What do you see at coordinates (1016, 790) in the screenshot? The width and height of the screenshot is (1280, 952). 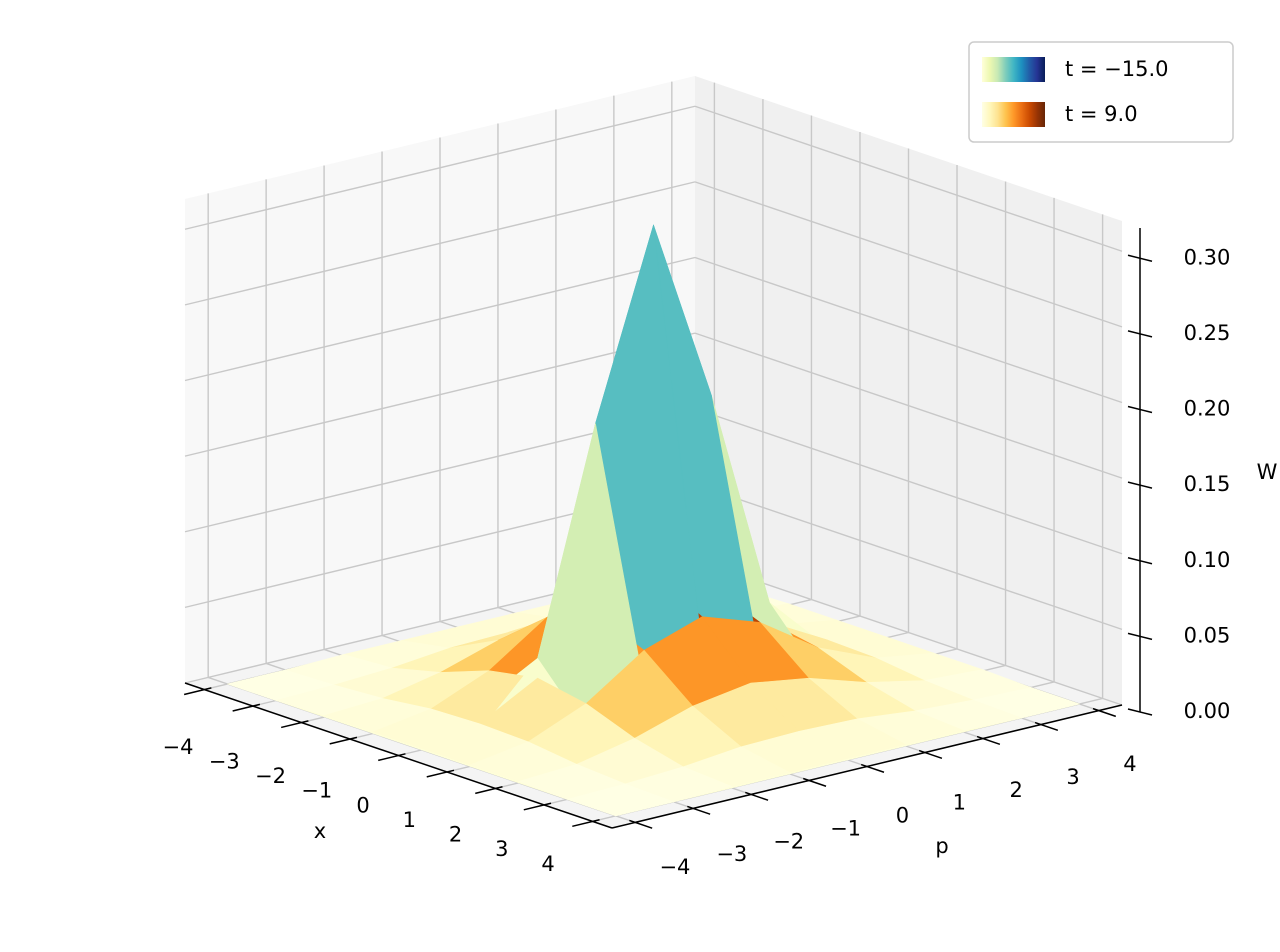 I see `p-tick-label: 2` at bounding box center [1016, 790].